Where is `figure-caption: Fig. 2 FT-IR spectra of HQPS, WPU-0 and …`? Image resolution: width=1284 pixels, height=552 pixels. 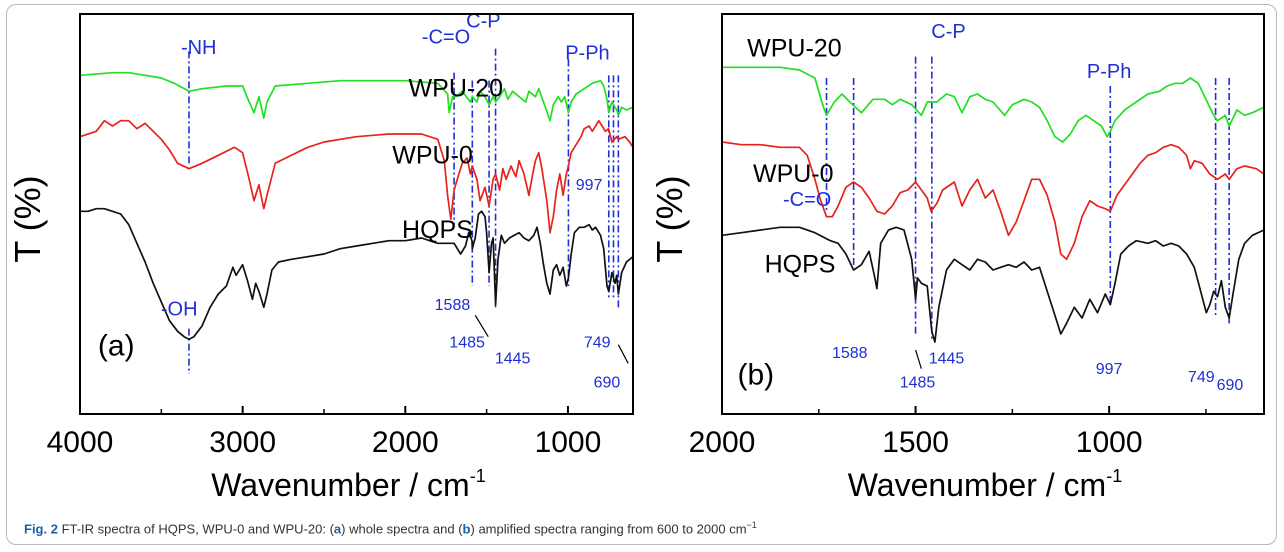 figure-caption: Fig. 2 FT-IR spectra of HQPS, WPU-0 and … is located at coordinates (390, 528).